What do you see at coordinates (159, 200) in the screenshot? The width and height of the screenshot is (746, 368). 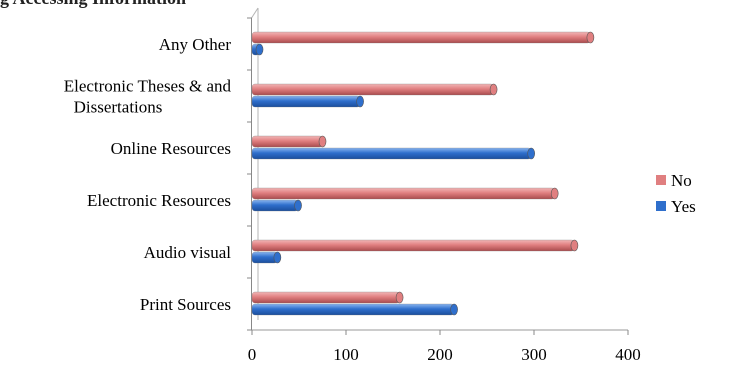 I see `category-label: Electronic Resources` at bounding box center [159, 200].